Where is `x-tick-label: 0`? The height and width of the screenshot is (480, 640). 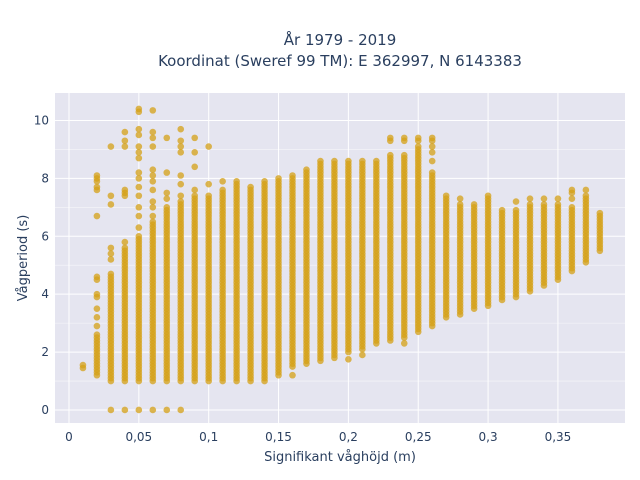
x-tick-label: 0 is located at coordinates (69, 437).